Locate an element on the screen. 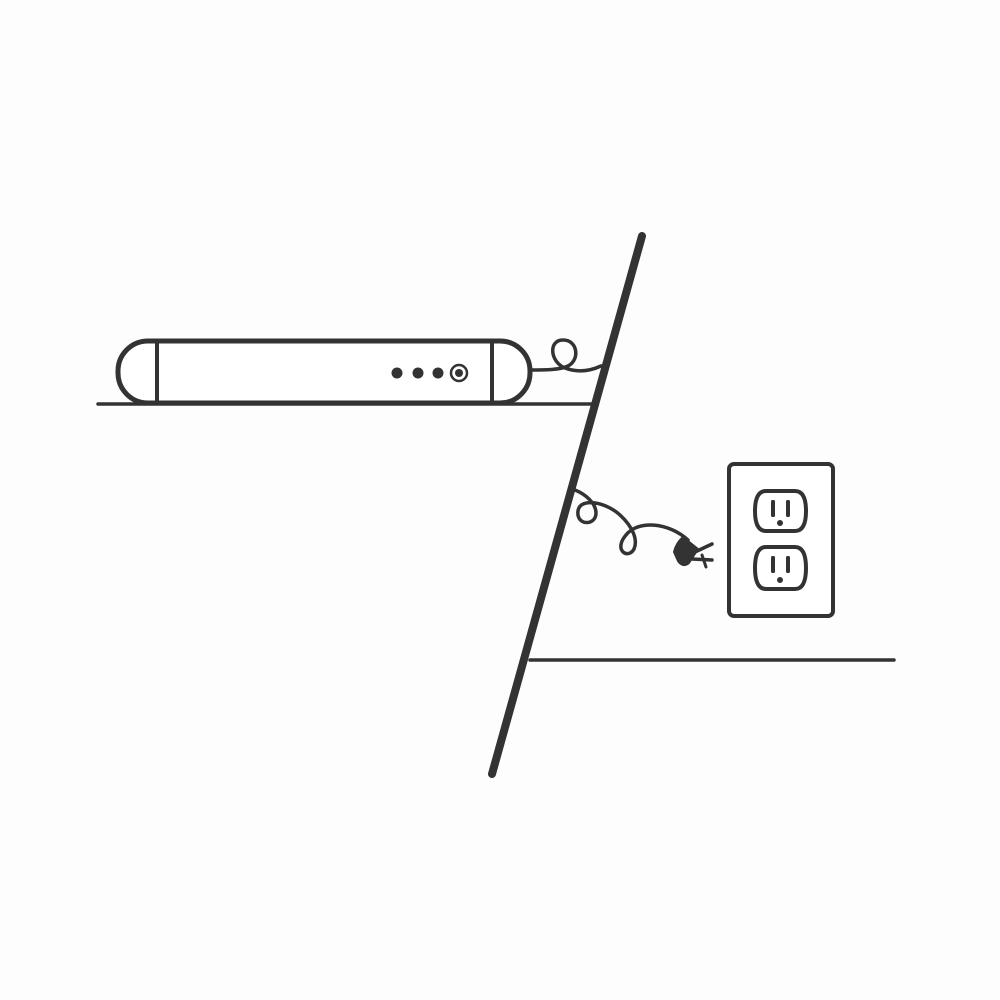  outlet-socket-bottom is located at coordinates (780, 568).